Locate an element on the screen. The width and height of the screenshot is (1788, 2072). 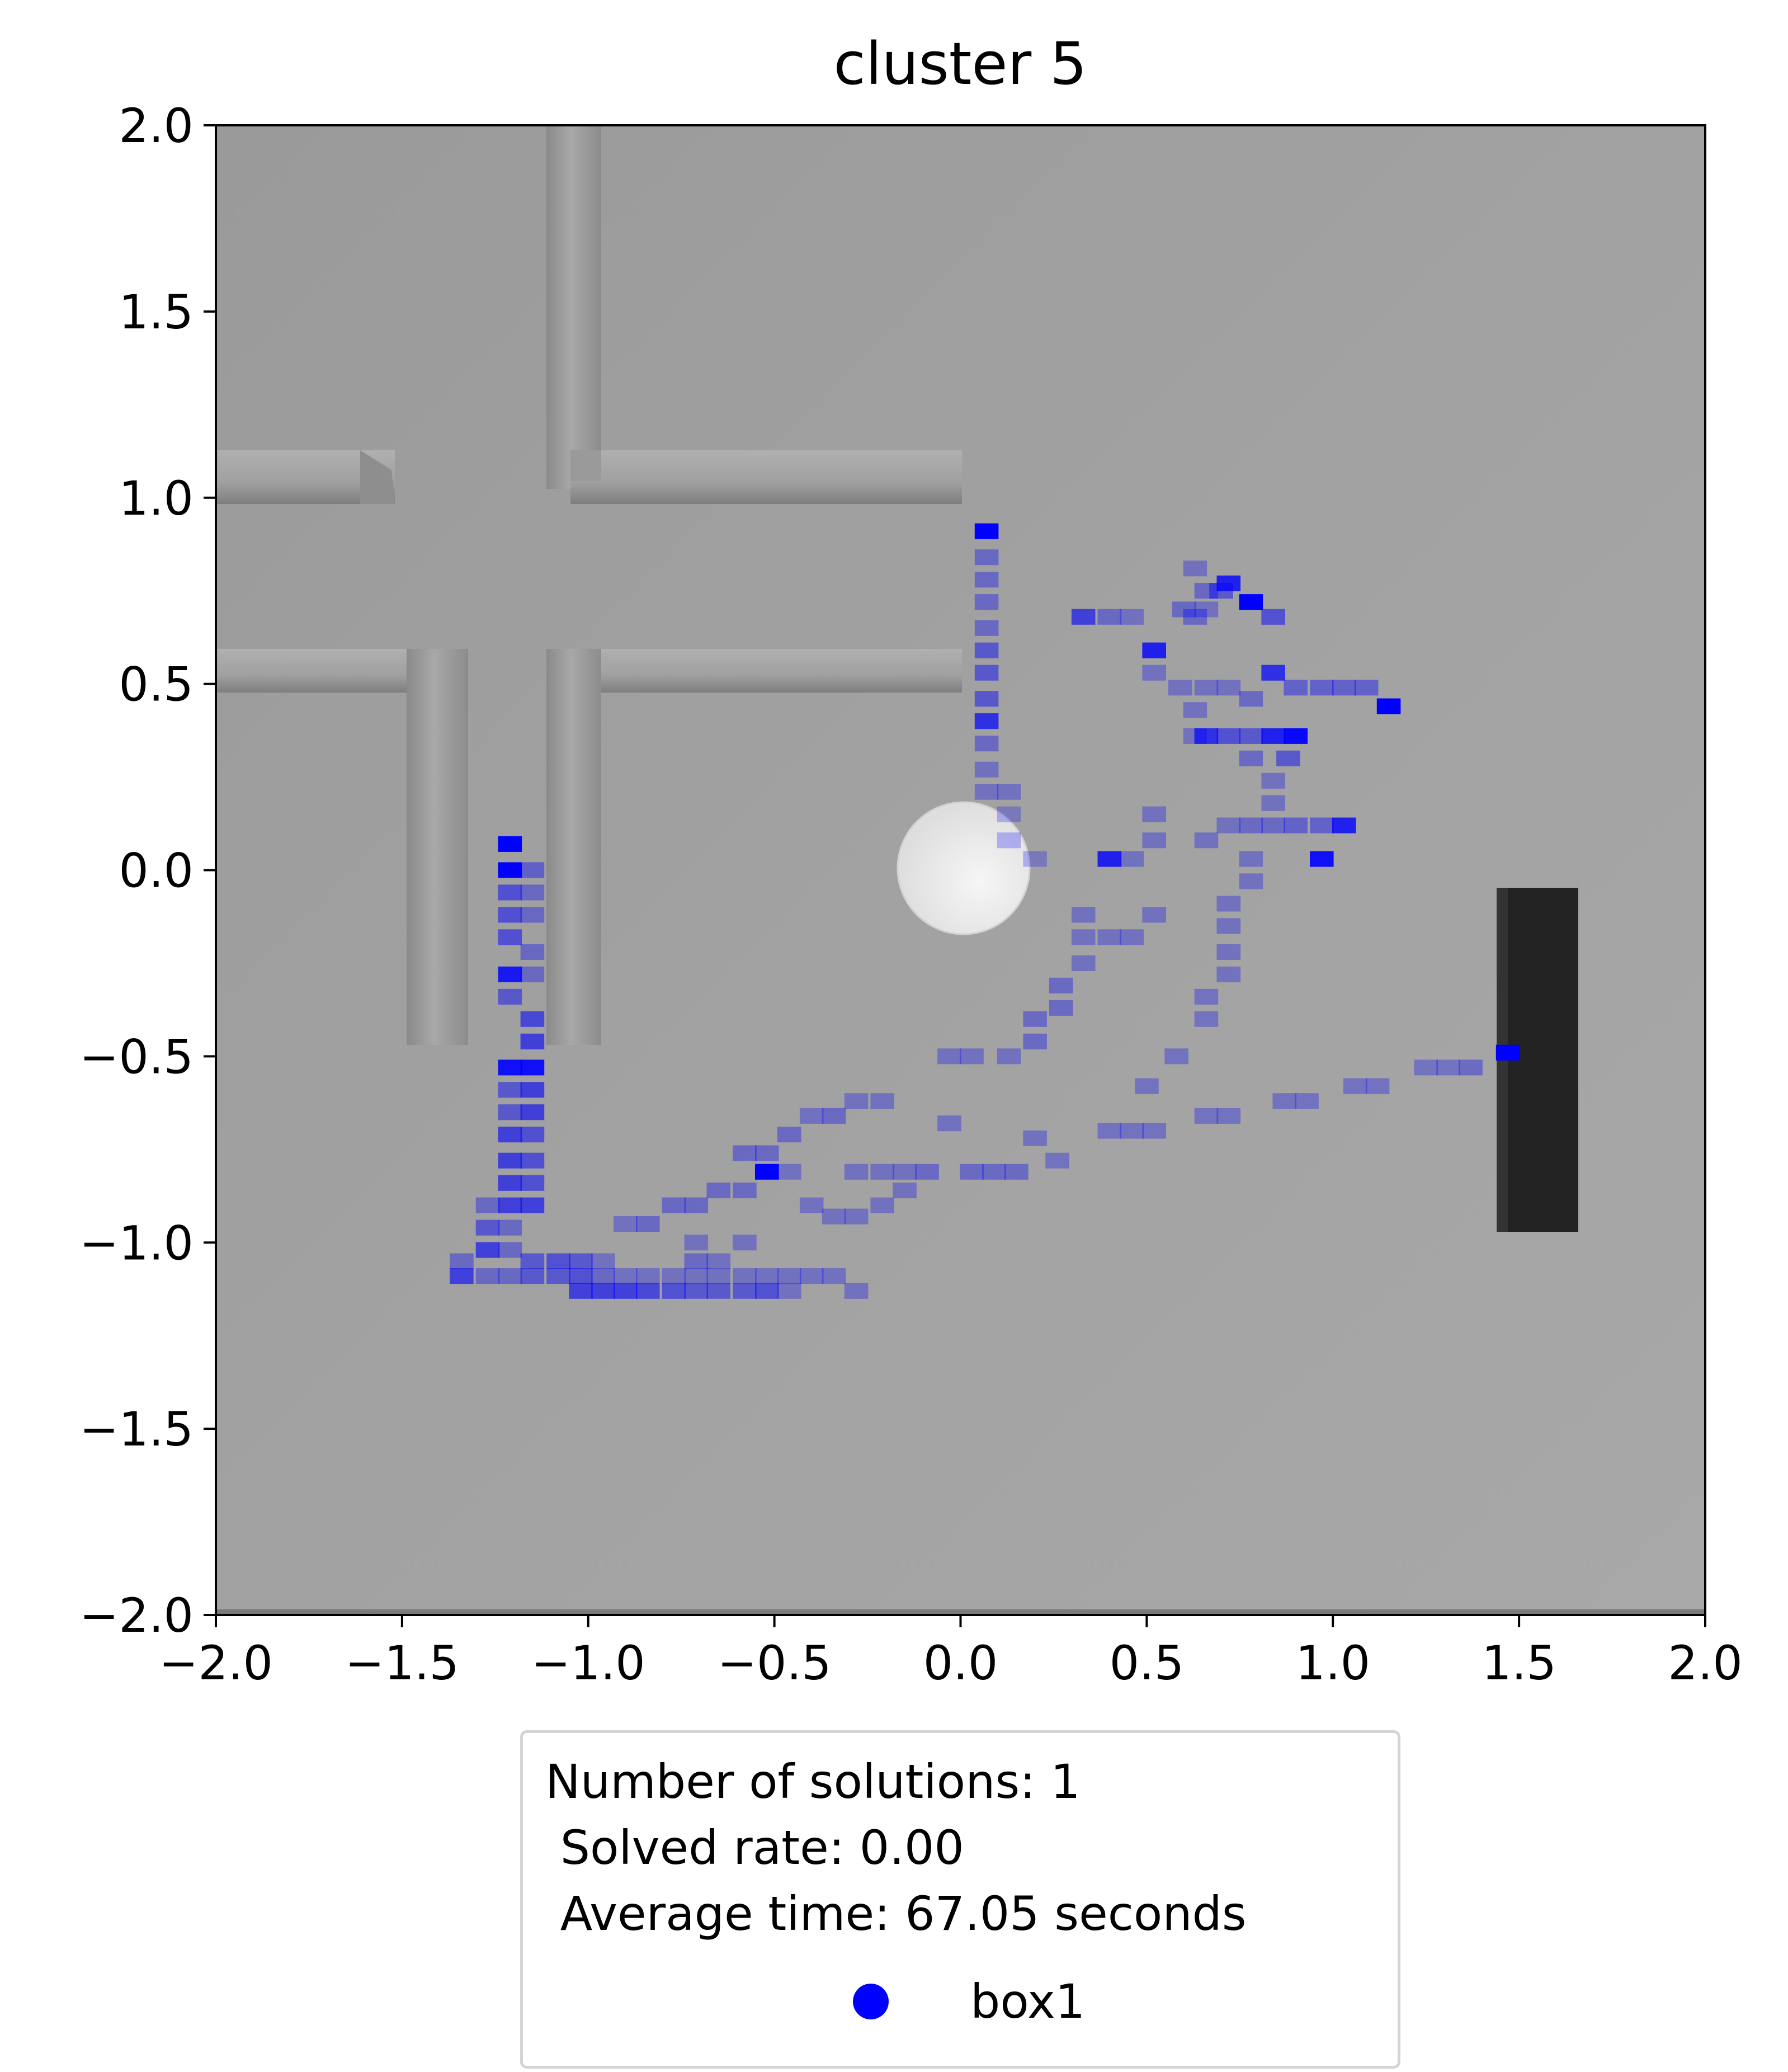
x-tick-label: −0.5 is located at coordinates (775, 1663).